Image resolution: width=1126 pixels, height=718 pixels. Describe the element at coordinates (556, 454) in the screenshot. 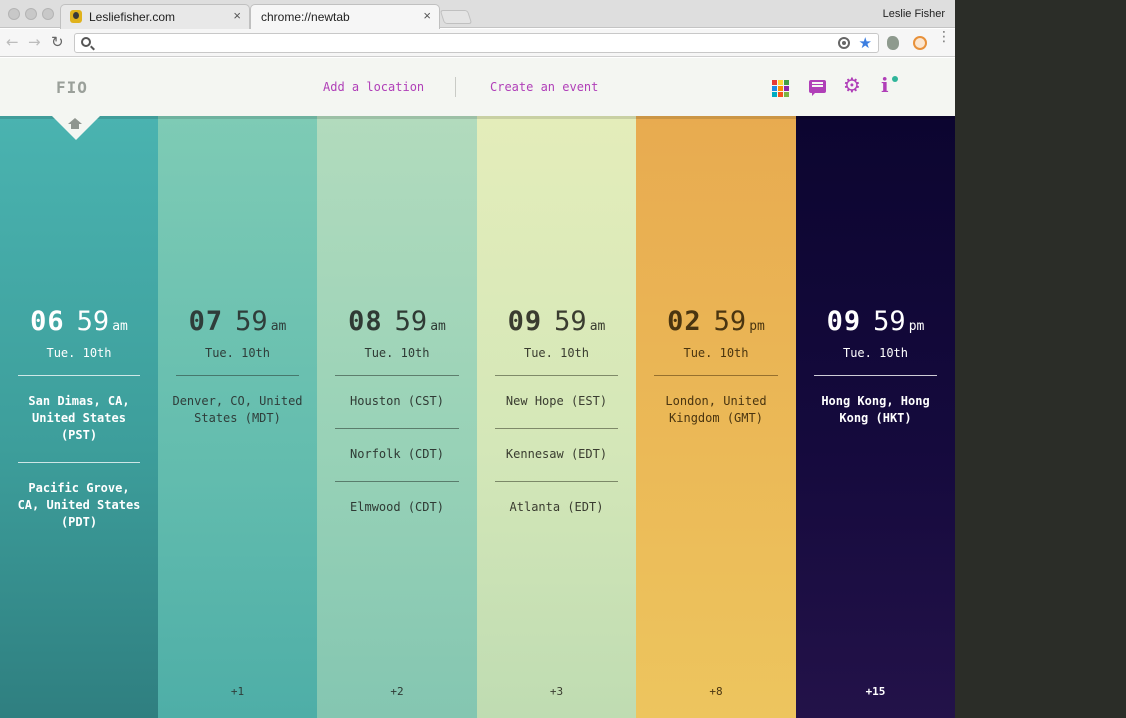

I see `city-name: Kennesaw (EDT)` at that location.